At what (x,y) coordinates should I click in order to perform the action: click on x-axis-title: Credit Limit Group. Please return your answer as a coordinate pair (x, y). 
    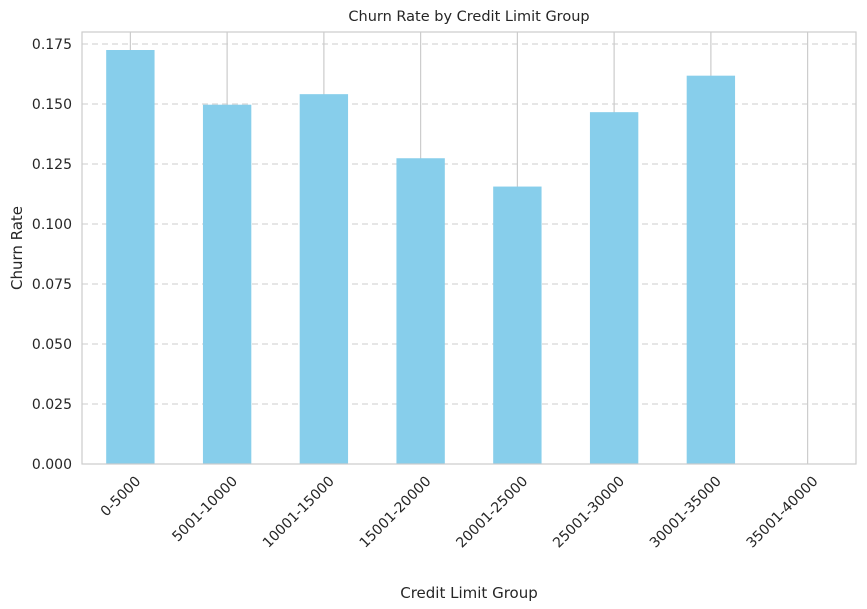
    Looking at the image, I should click on (469, 593).